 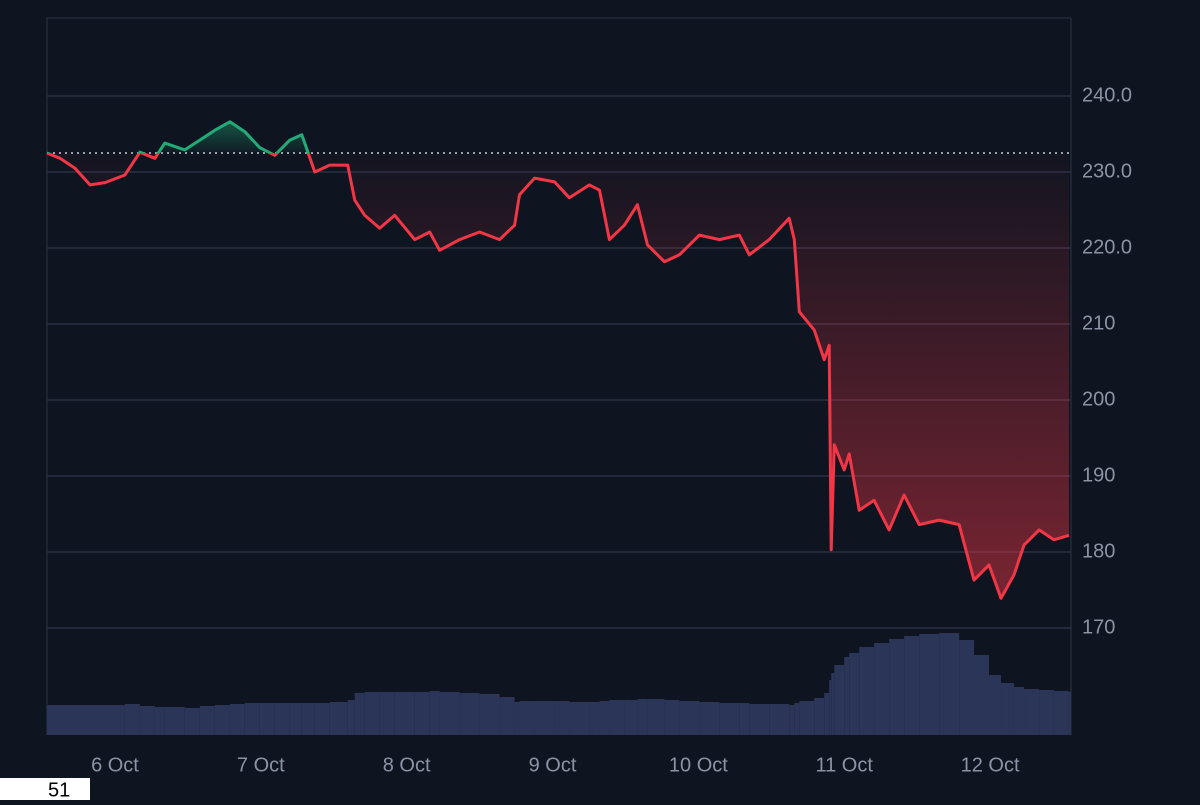 I want to click on x-tick-label: 8 Oct, so click(x=407, y=765).